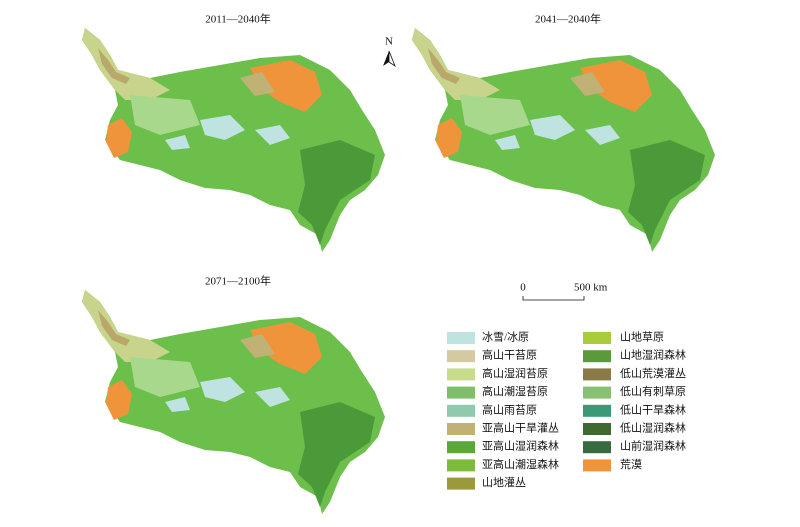 Image resolution: width=800 pixels, height=527 pixels. I want to click on legend-label: 冰雪/冰原, so click(505, 337).